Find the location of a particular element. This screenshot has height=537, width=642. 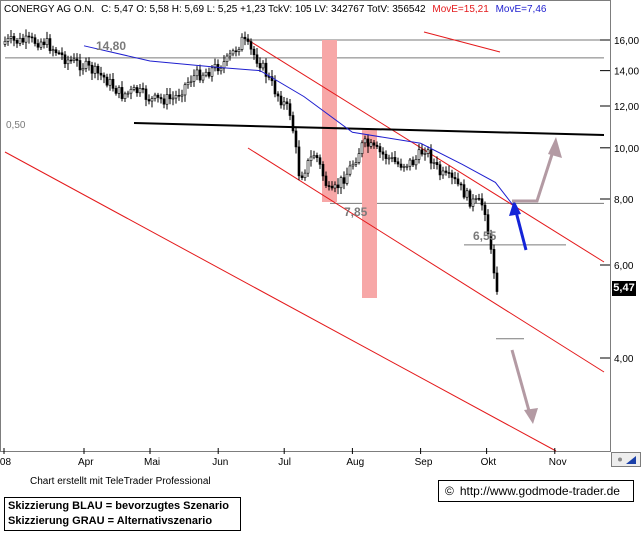

x-tick-label: '08 is located at coordinates (5, 462).